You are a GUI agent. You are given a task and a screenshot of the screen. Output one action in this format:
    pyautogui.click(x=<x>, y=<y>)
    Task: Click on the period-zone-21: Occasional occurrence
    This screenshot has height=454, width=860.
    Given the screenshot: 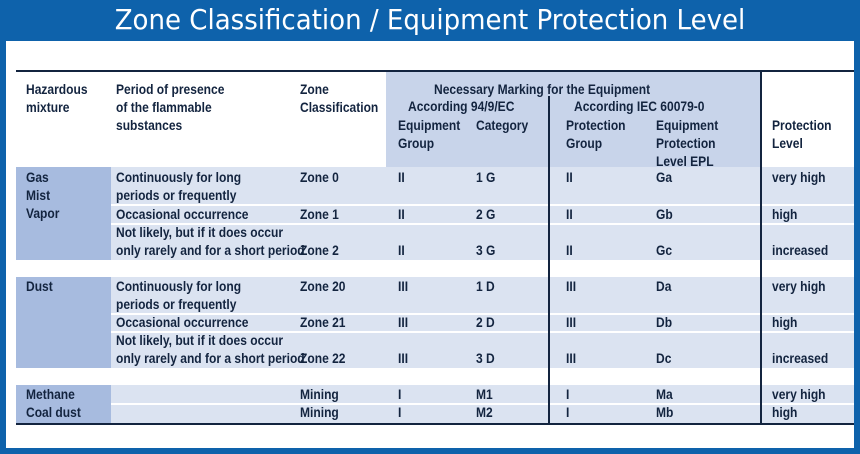 What is the action you would take?
    pyautogui.click(x=182, y=322)
    